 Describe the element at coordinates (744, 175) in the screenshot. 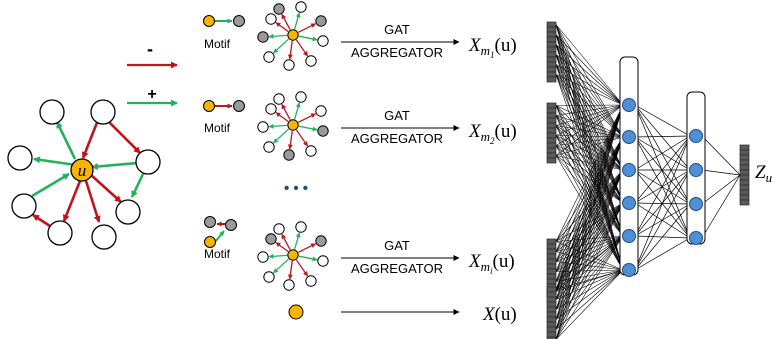

I see `vector-zu` at that location.